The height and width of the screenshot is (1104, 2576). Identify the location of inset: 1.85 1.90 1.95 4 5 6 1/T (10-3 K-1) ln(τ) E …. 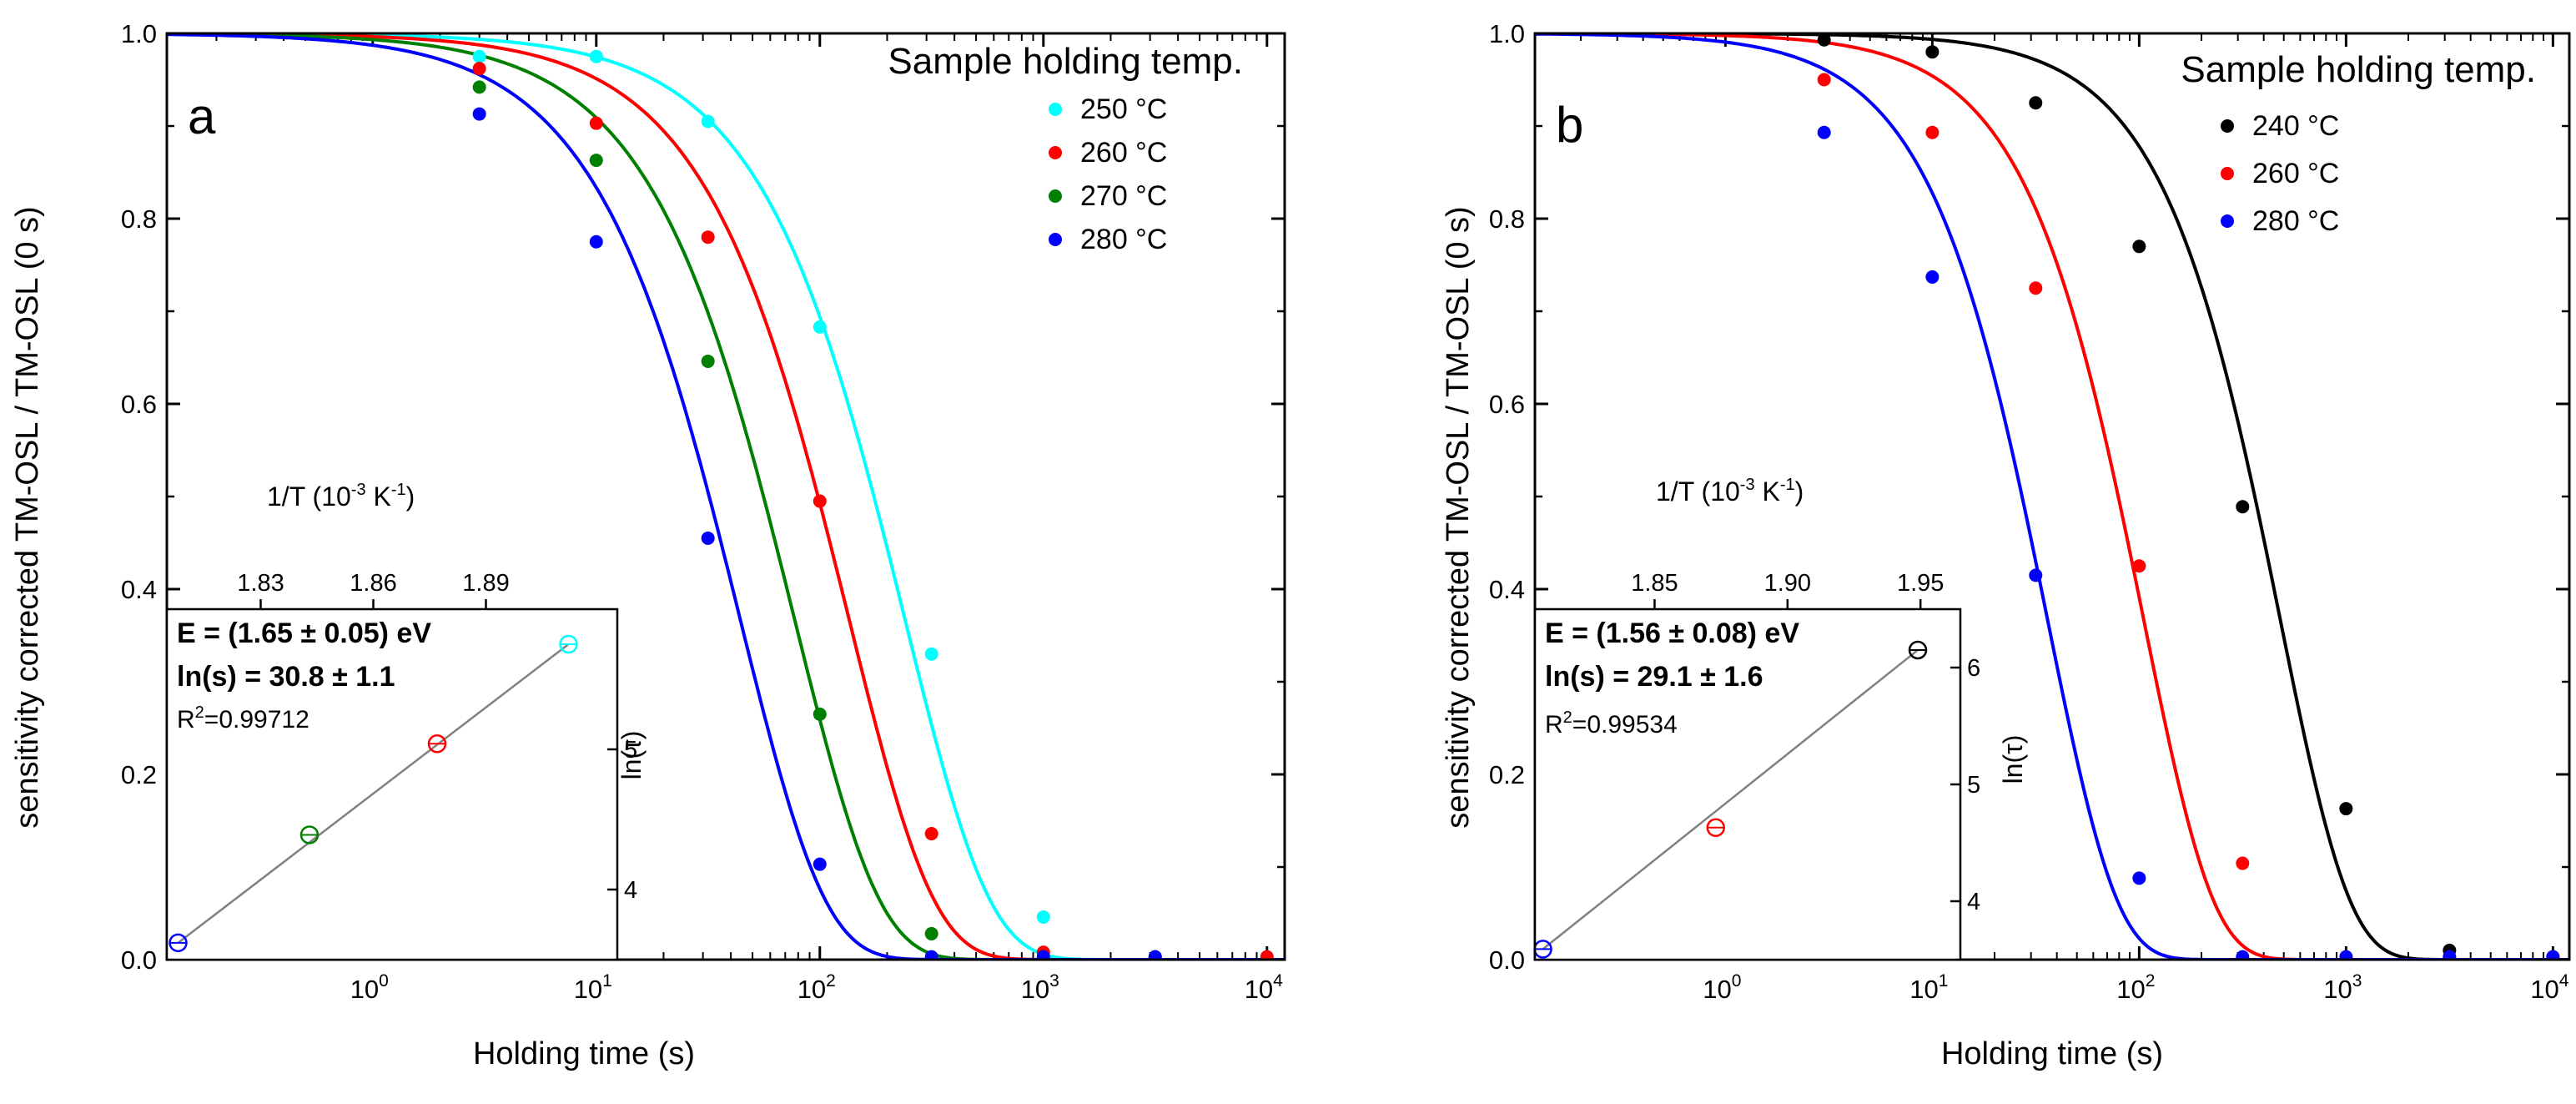
(1780, 719).